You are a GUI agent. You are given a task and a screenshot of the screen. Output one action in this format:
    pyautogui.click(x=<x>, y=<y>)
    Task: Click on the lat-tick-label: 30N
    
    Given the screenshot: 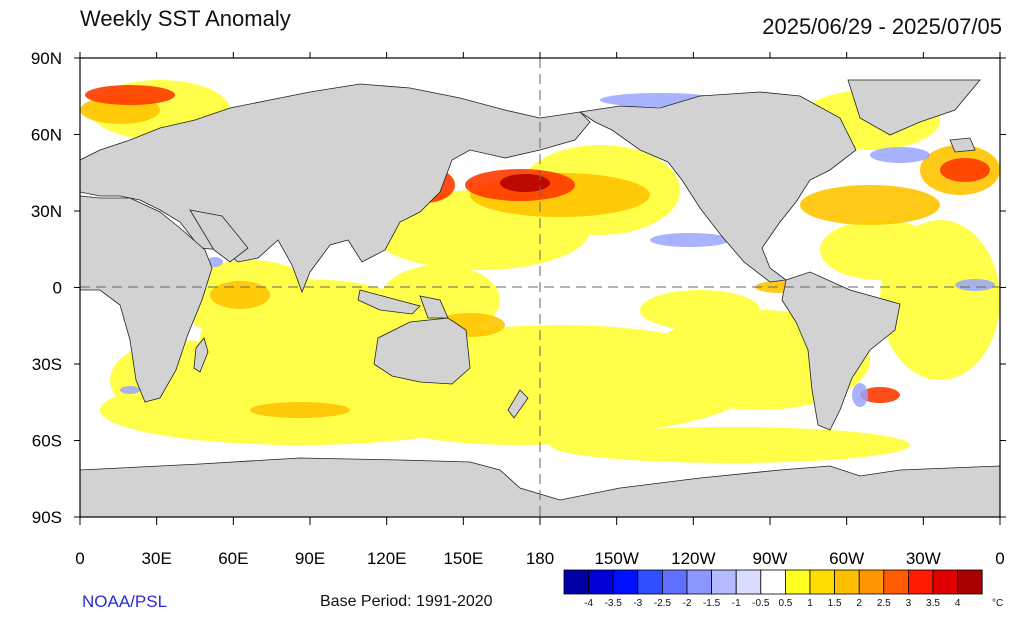 What is the action you would take?
    pyautogui.click(x=46, y=211)
    